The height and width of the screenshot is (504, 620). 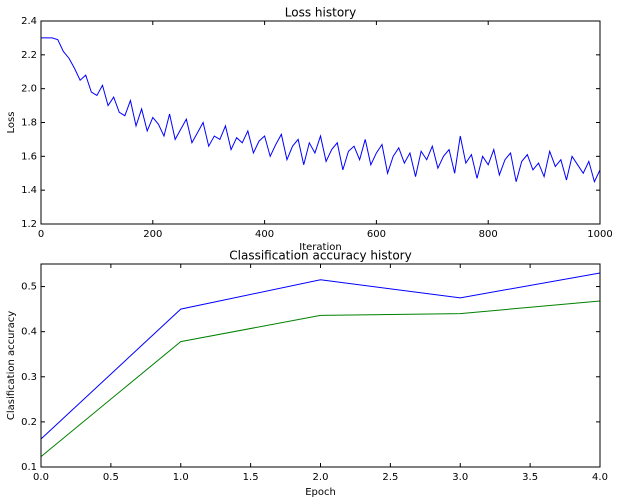 I want to click on x-axis-label: Epoch, so click(x=320, y=492).